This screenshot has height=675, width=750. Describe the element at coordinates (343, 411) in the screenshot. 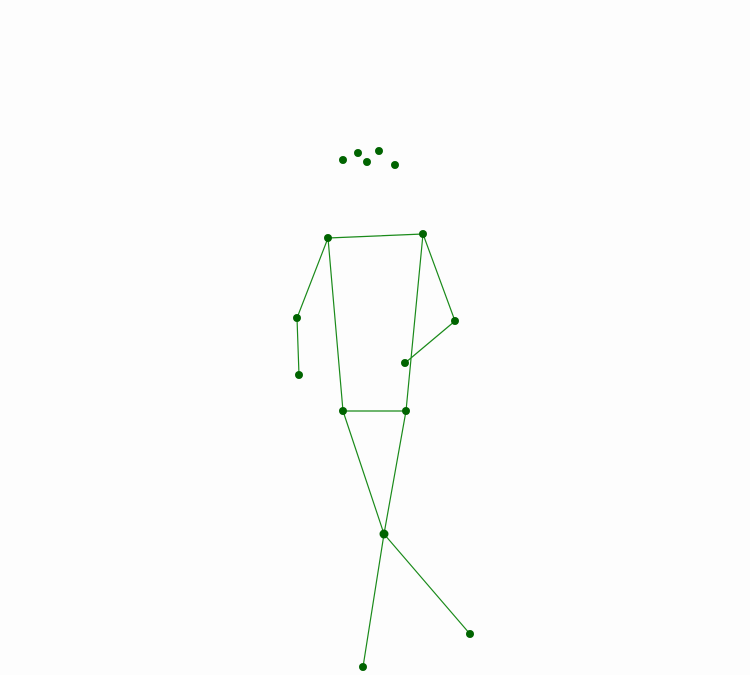

I see `keypoint-left-hip` at that location.